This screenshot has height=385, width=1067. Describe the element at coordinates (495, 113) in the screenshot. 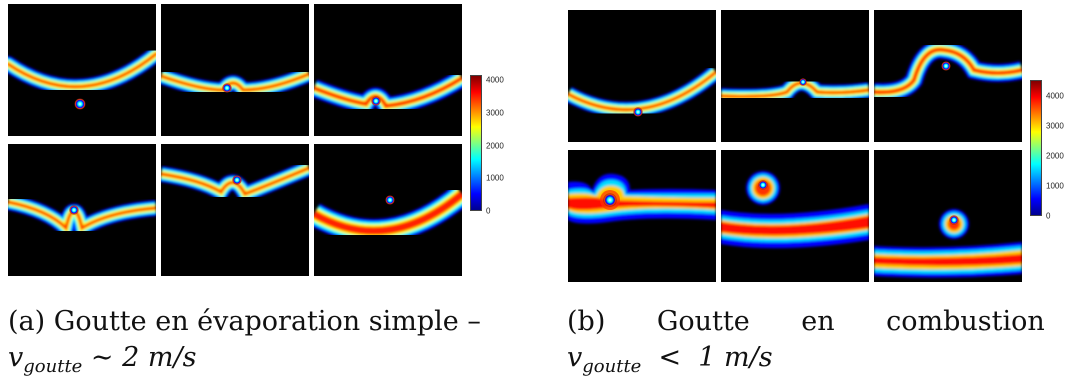

I see `colorbar-a-tick: 3000` at that location.